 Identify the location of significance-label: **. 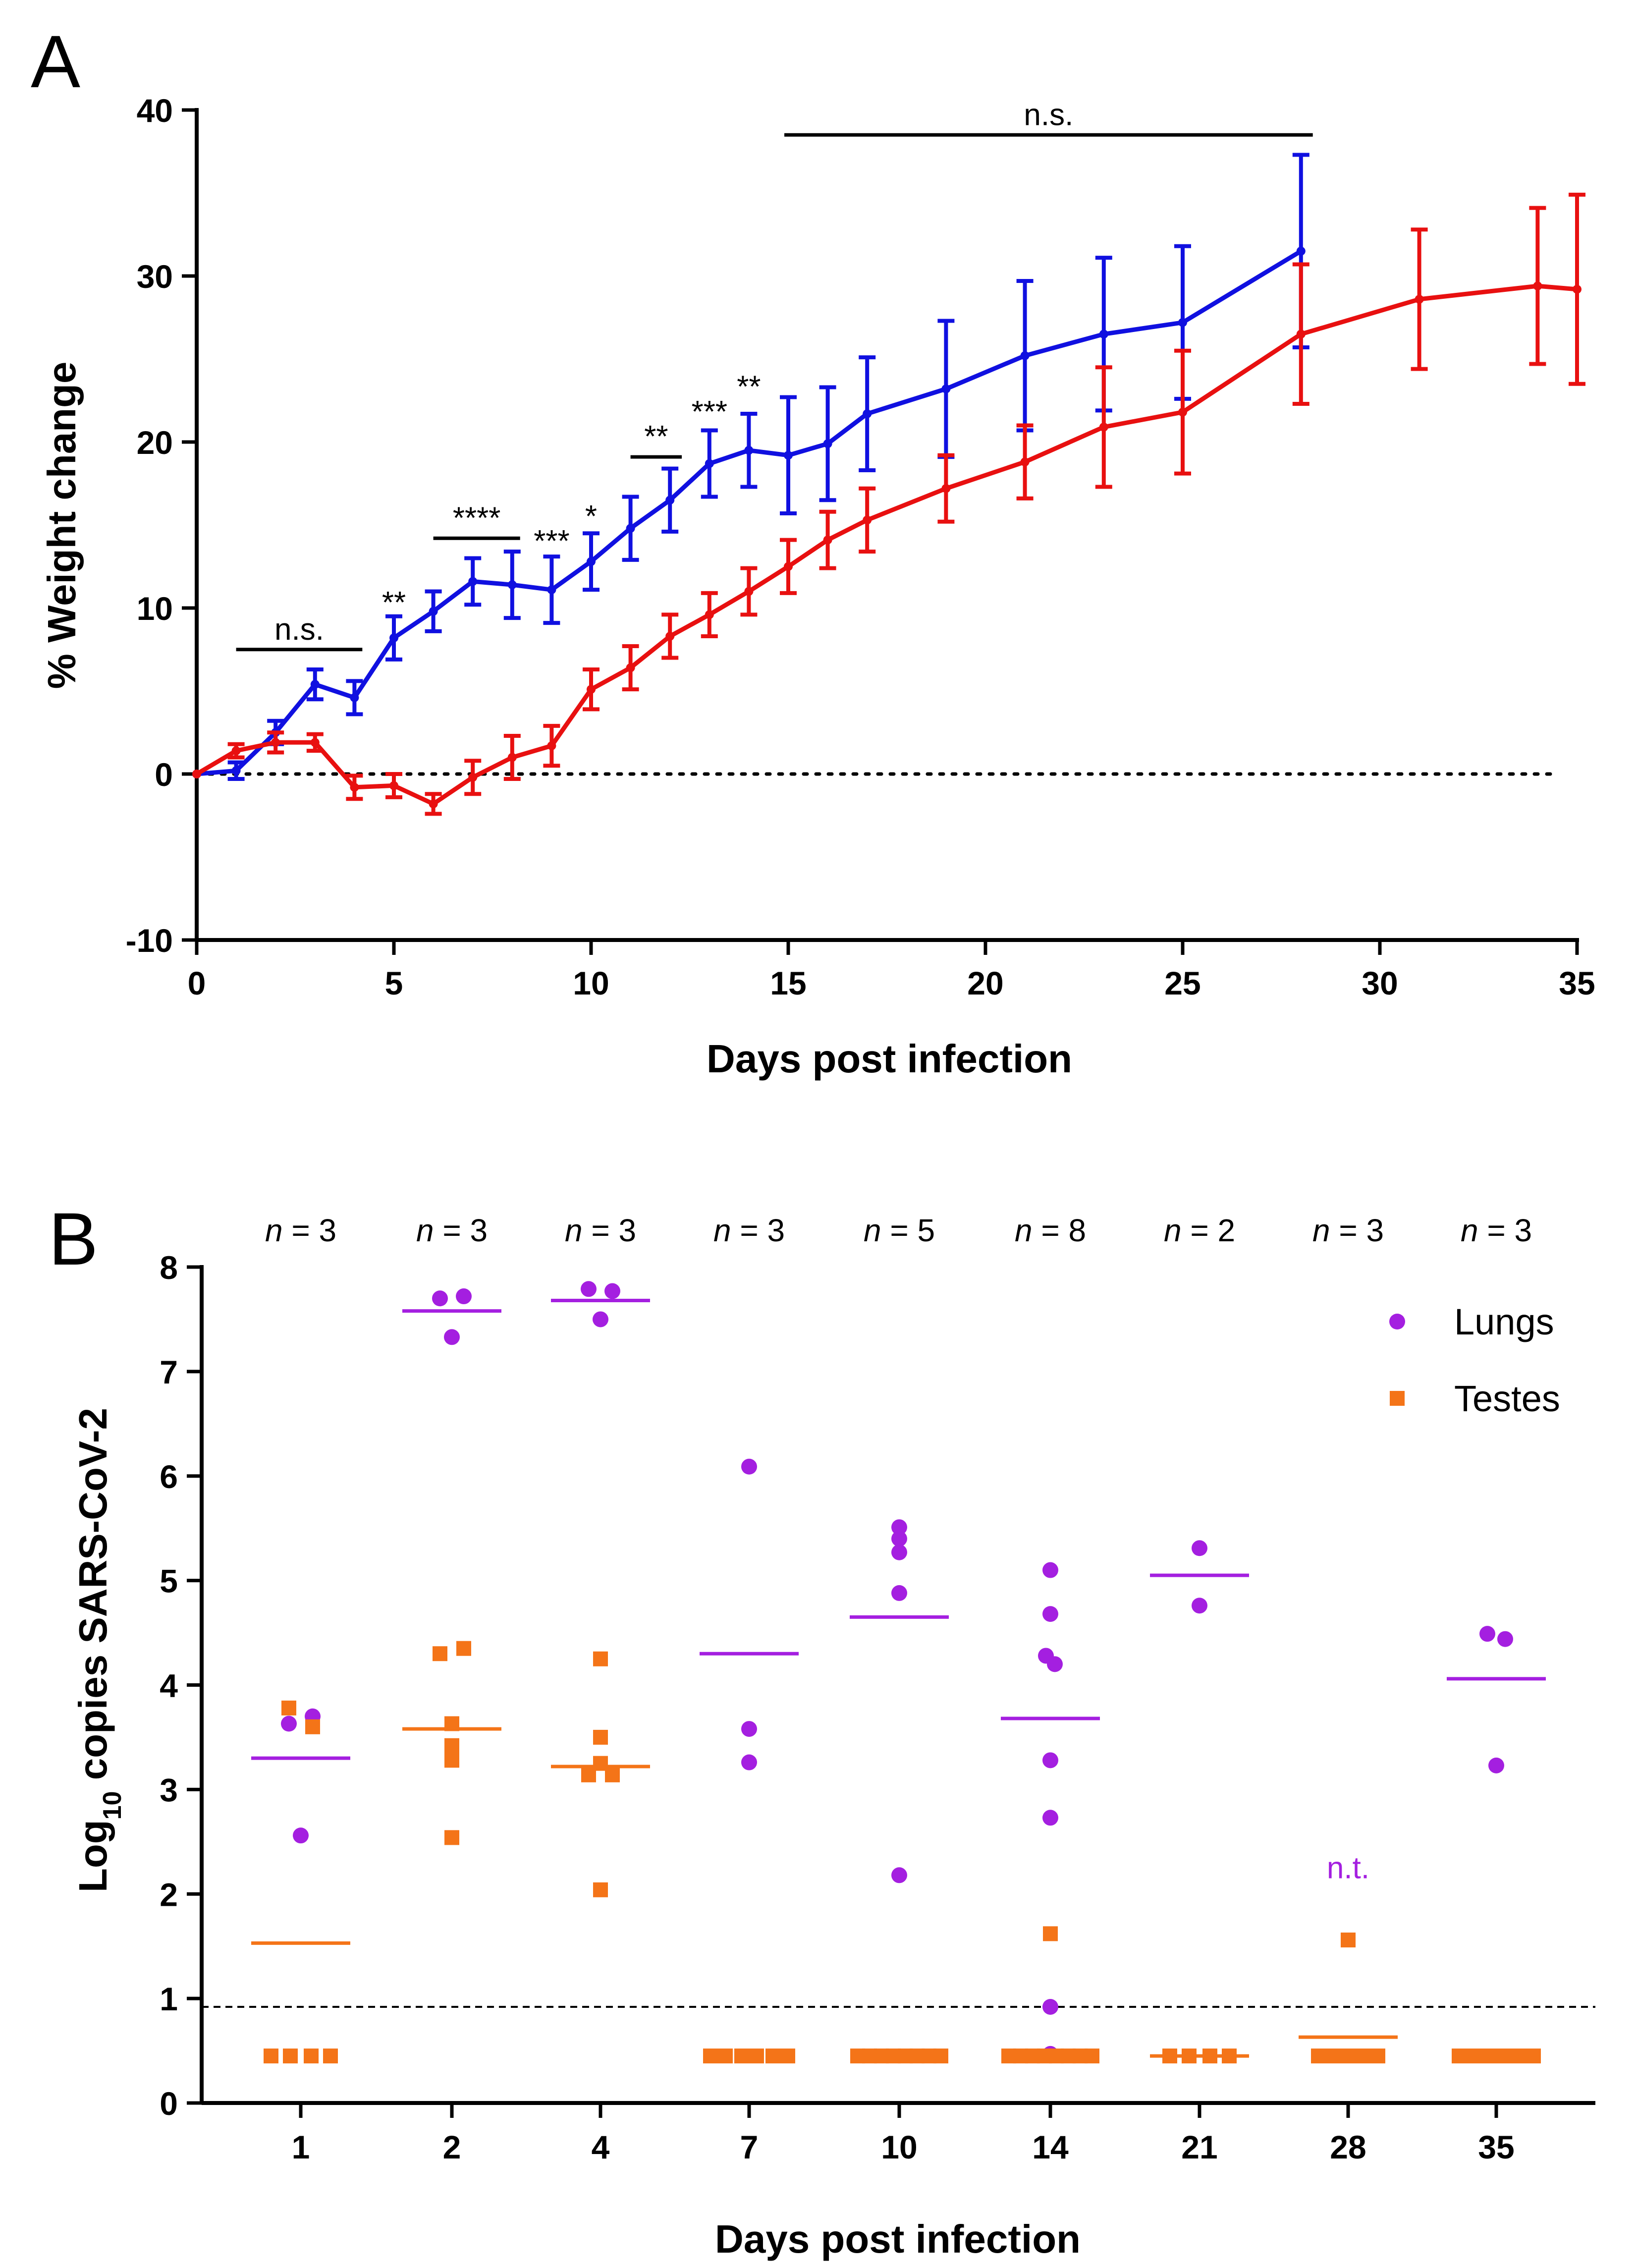
(749, 387).